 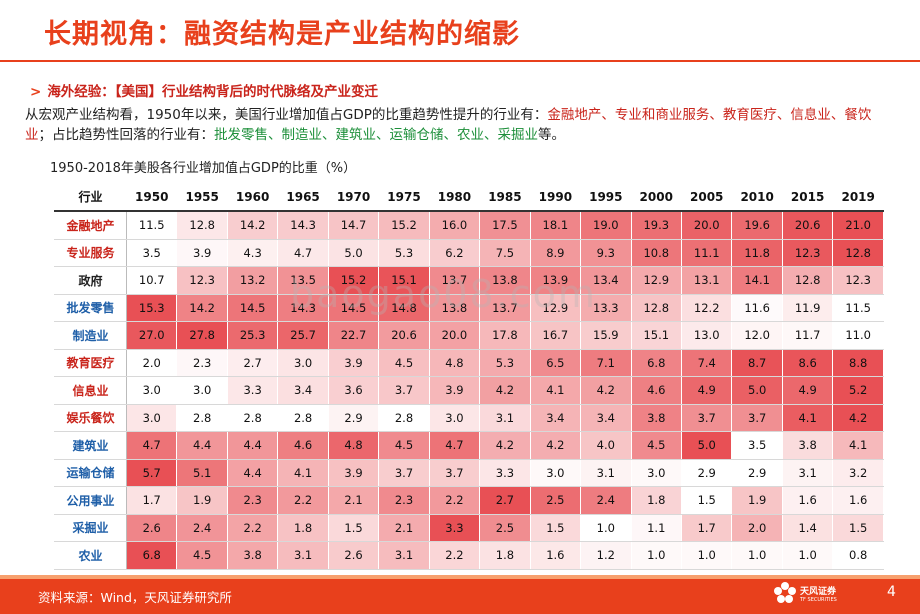 I want to click on table-cell: 4.9, so click(x=706, y=390).